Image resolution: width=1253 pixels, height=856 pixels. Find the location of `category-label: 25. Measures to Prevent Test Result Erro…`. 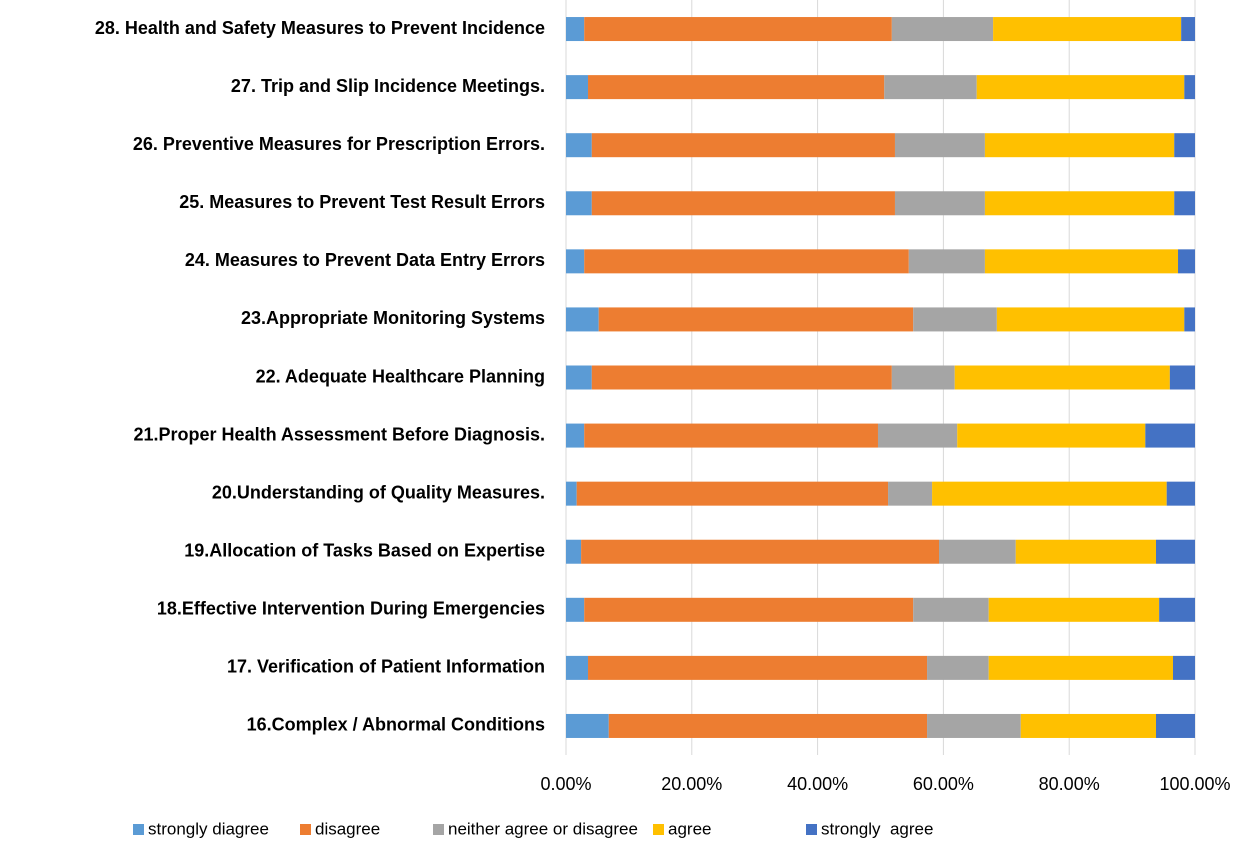

category-label: 25. Measures to Prevent Test Result Erro… is located at coordinates (362, 202).